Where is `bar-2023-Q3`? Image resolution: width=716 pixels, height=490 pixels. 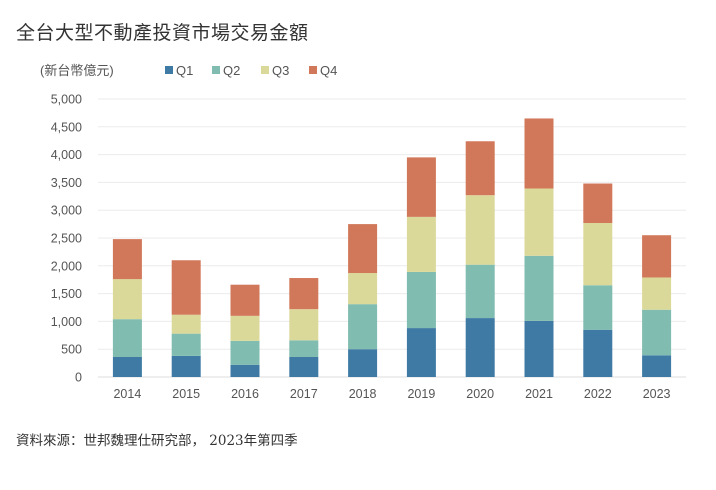
bar-2023-Q3 is located at coordinates (657, 293).